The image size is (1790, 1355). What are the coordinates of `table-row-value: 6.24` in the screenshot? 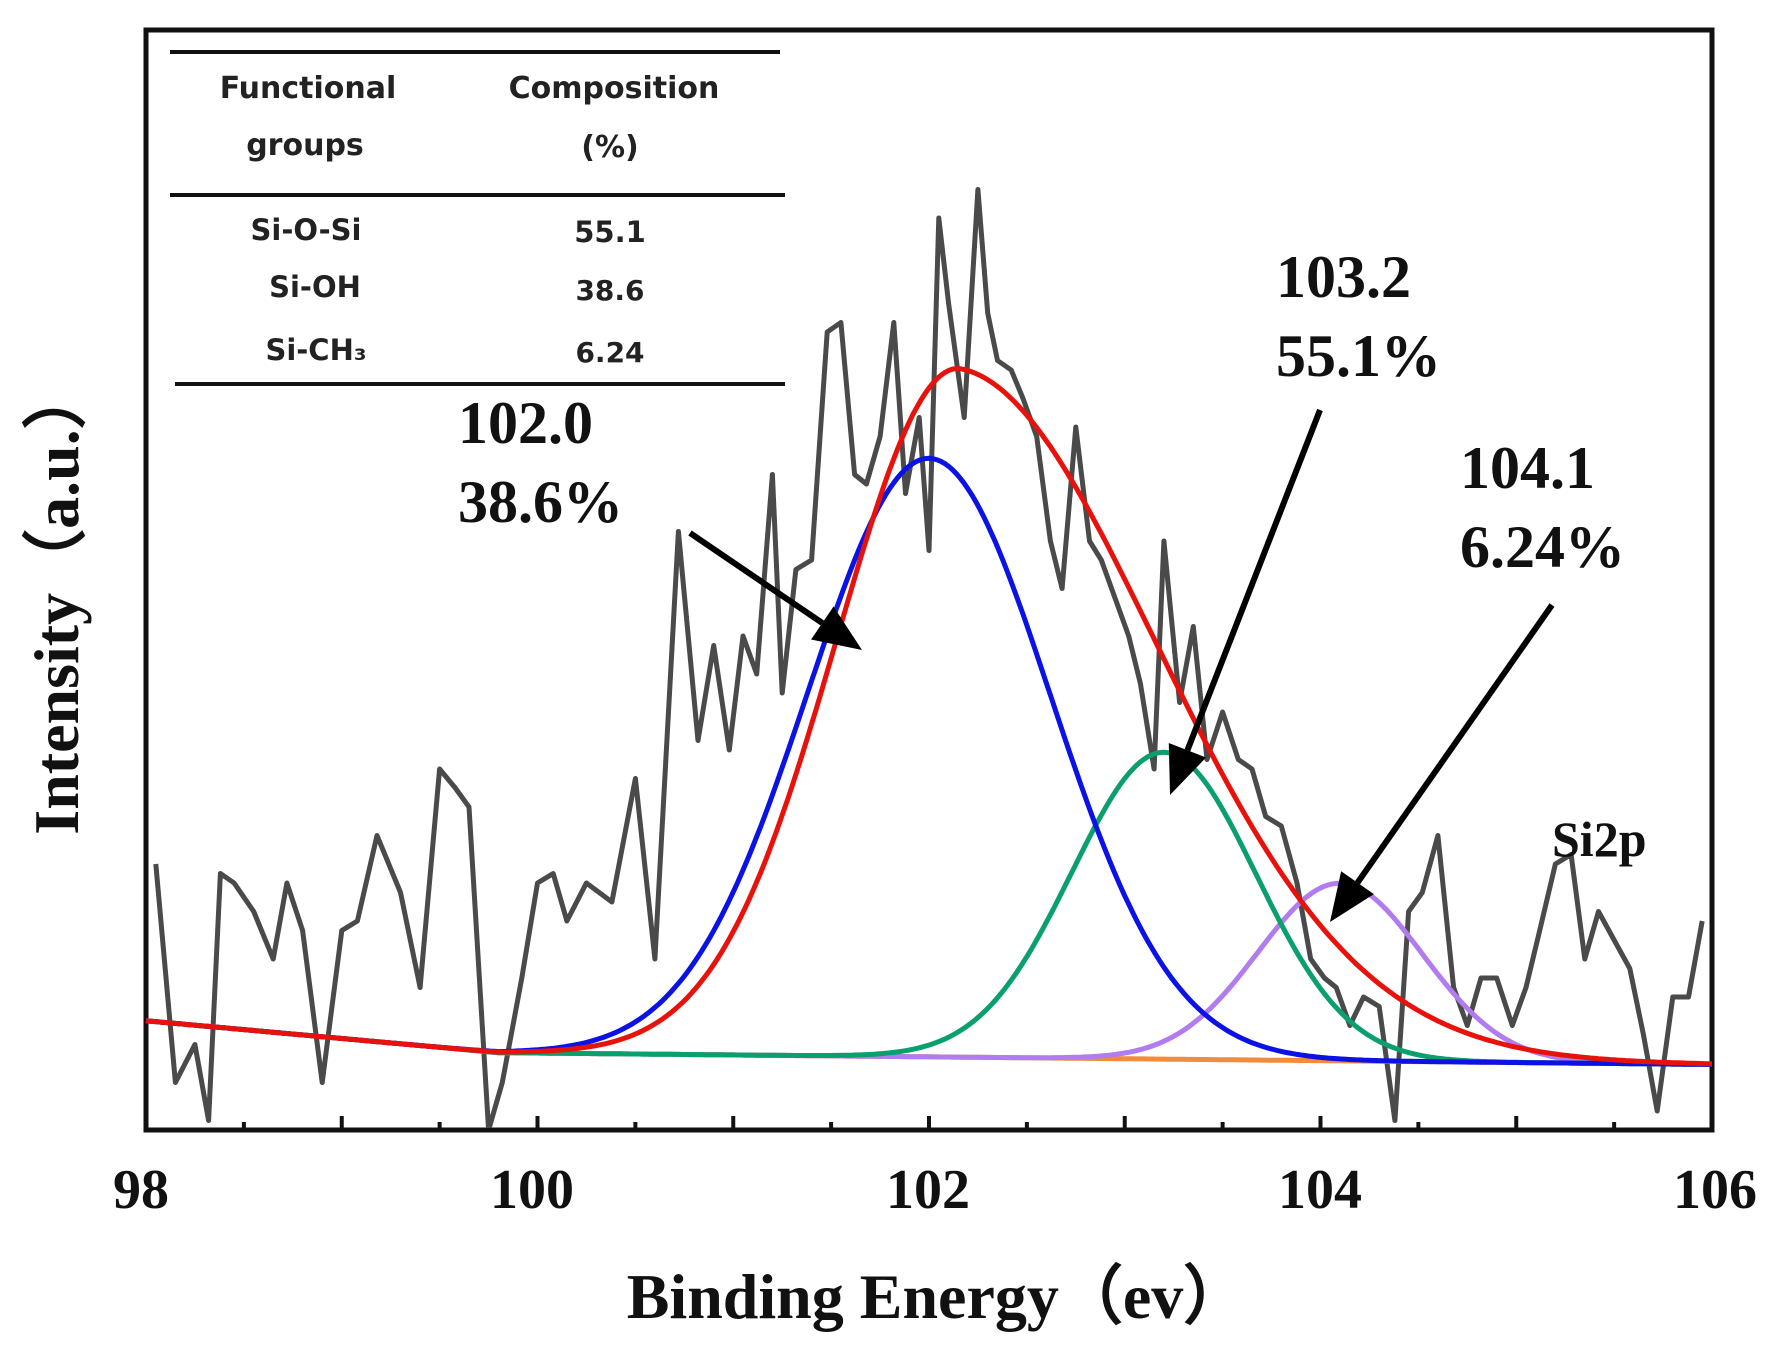 It's located at (609, 352).